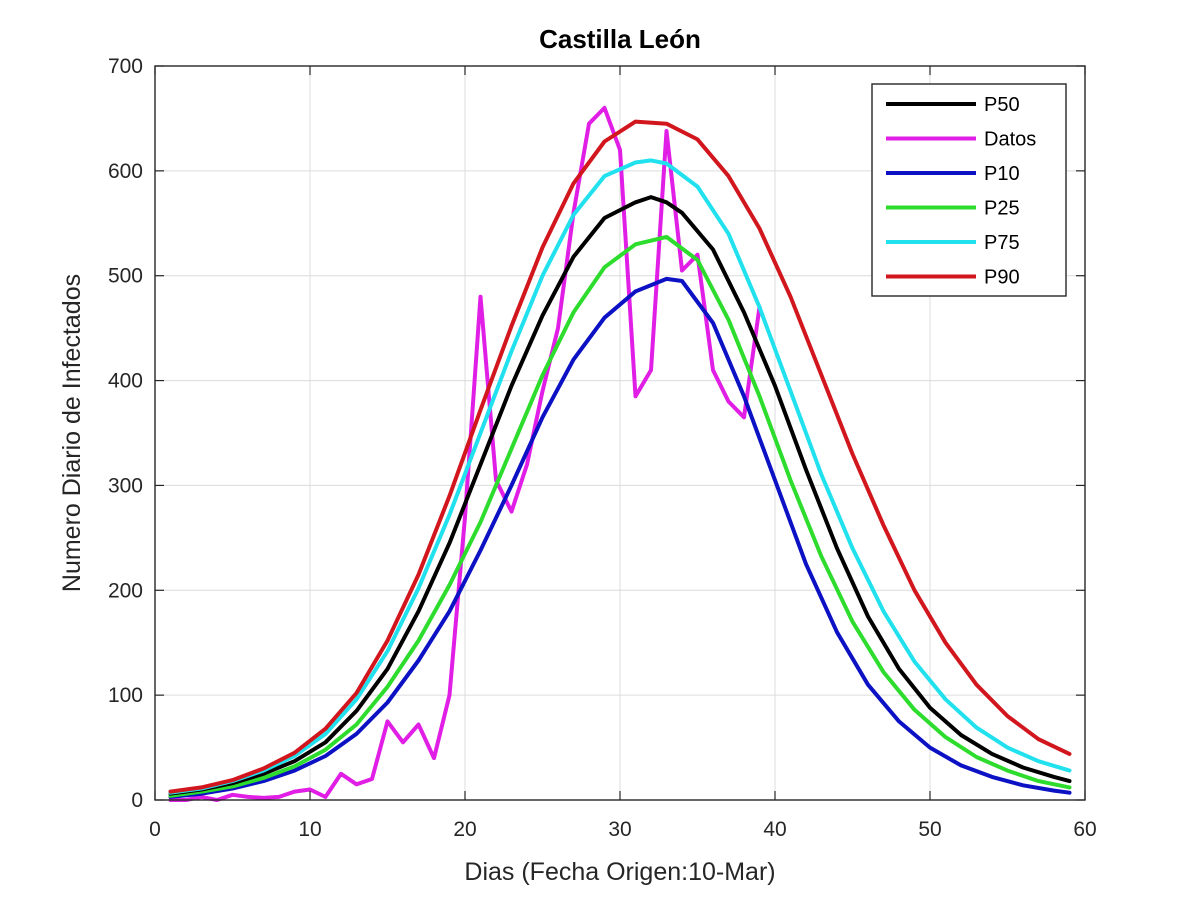 Image resolution: width=1200 pixels, height=900 pixels. What do you see at coordinates (774, 829) in the screenshot?
I see `x-tick-label: 40` at bounding box center [774, 829].